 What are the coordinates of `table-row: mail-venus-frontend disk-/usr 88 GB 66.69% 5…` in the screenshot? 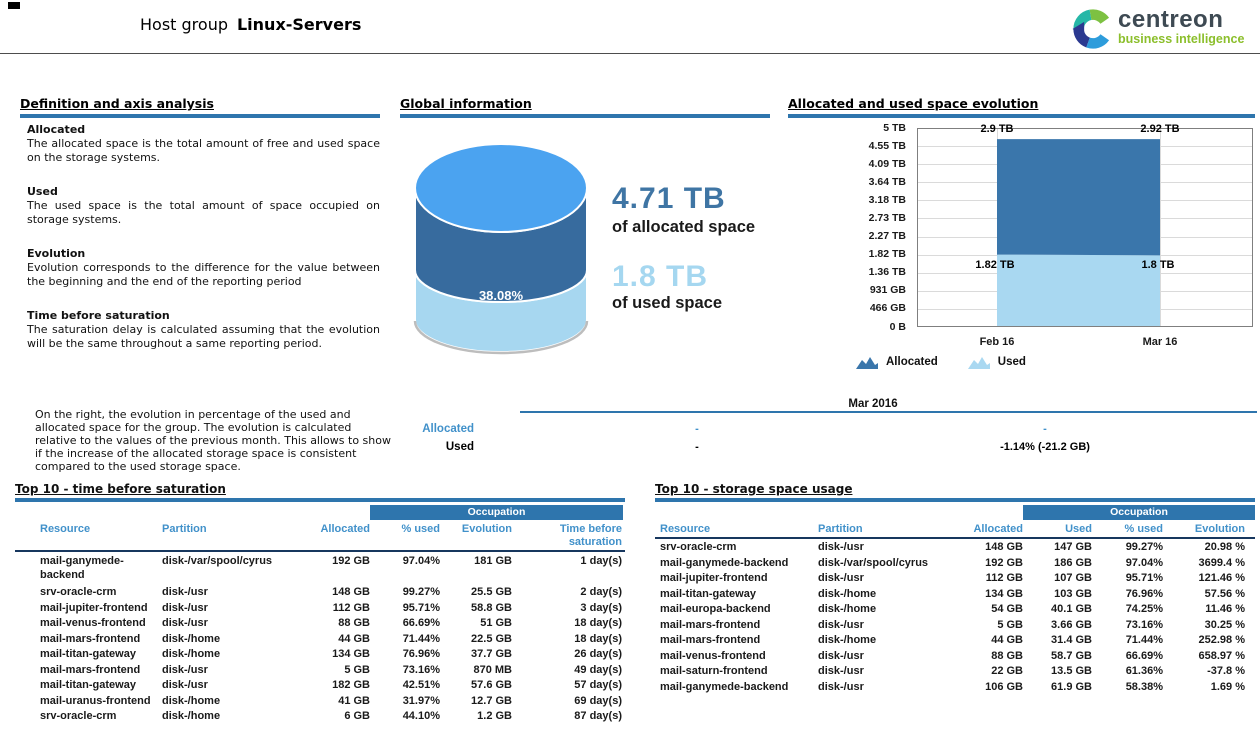 It's located at (320, 624).